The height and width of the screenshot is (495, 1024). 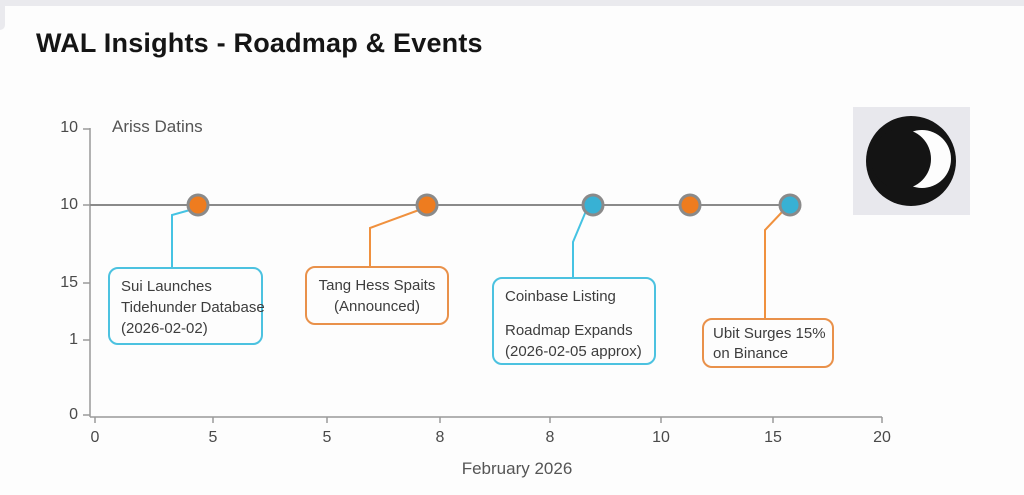 I want to click on callout-ubit-surges: Ubit Surges 15% on Binance, so click(x=768, y=343).